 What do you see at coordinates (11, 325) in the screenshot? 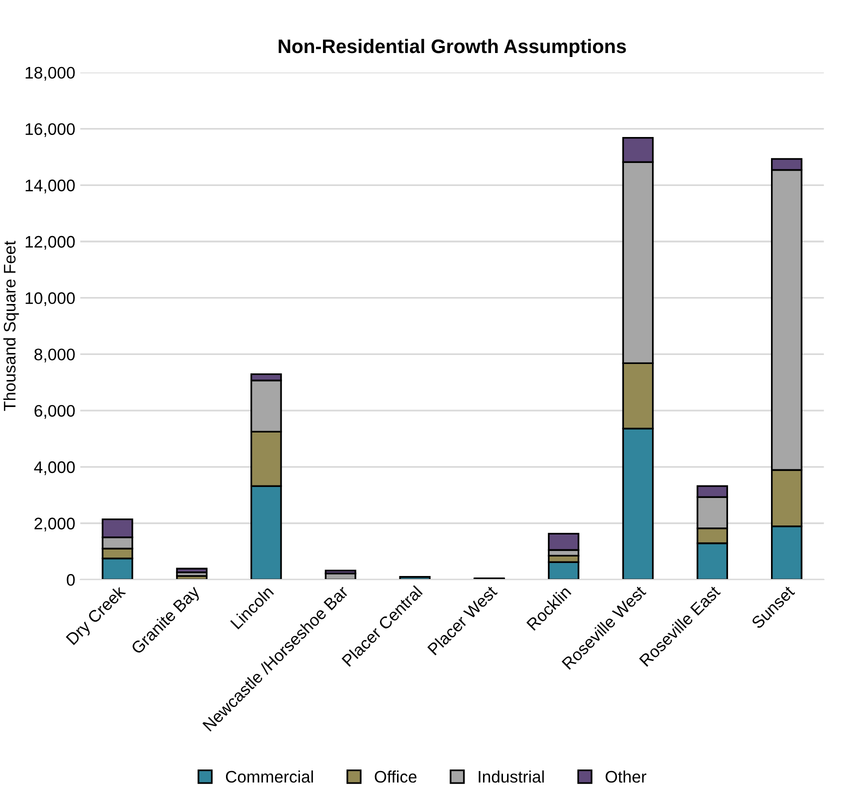
I see `y-axis-title: Thousand Square Feet` at bounding box center [11, 325].